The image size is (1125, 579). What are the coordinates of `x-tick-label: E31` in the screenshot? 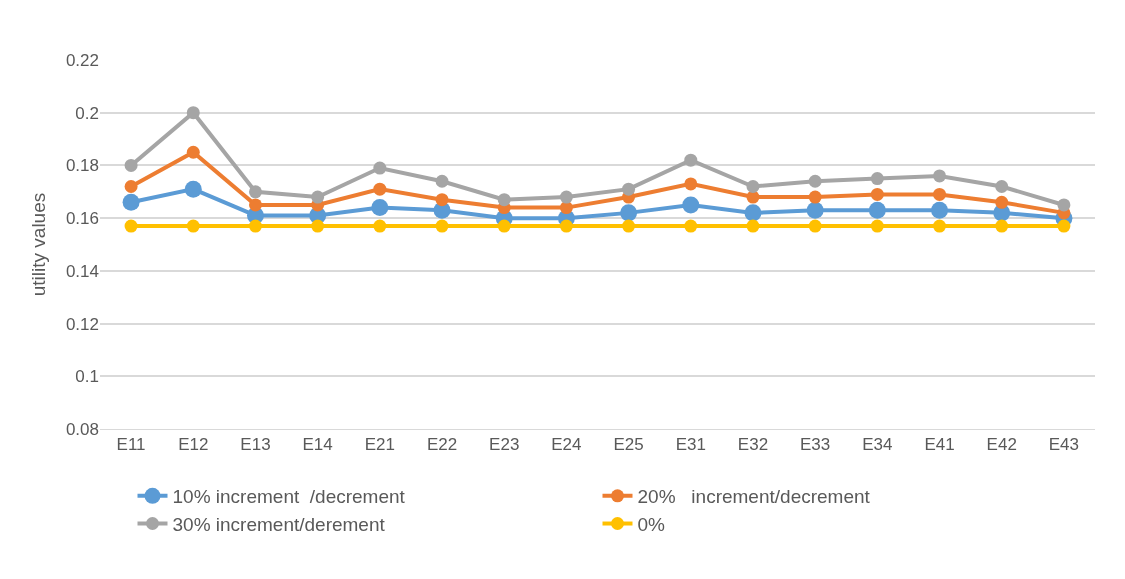 It's located at (690, 445).